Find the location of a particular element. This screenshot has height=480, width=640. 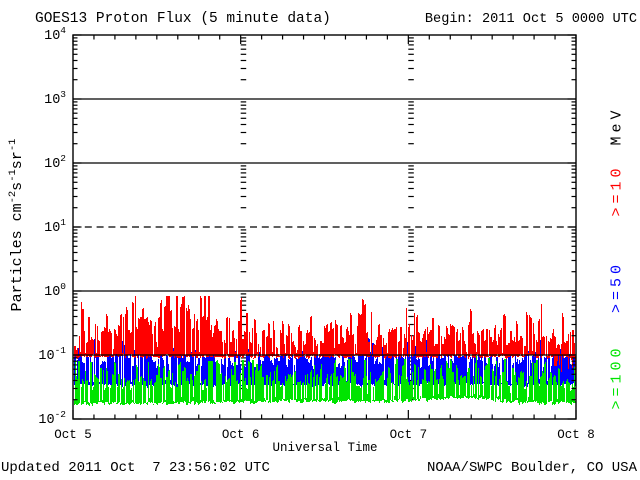

svg-text: Oct 5 is located at coordinates (73, 435).